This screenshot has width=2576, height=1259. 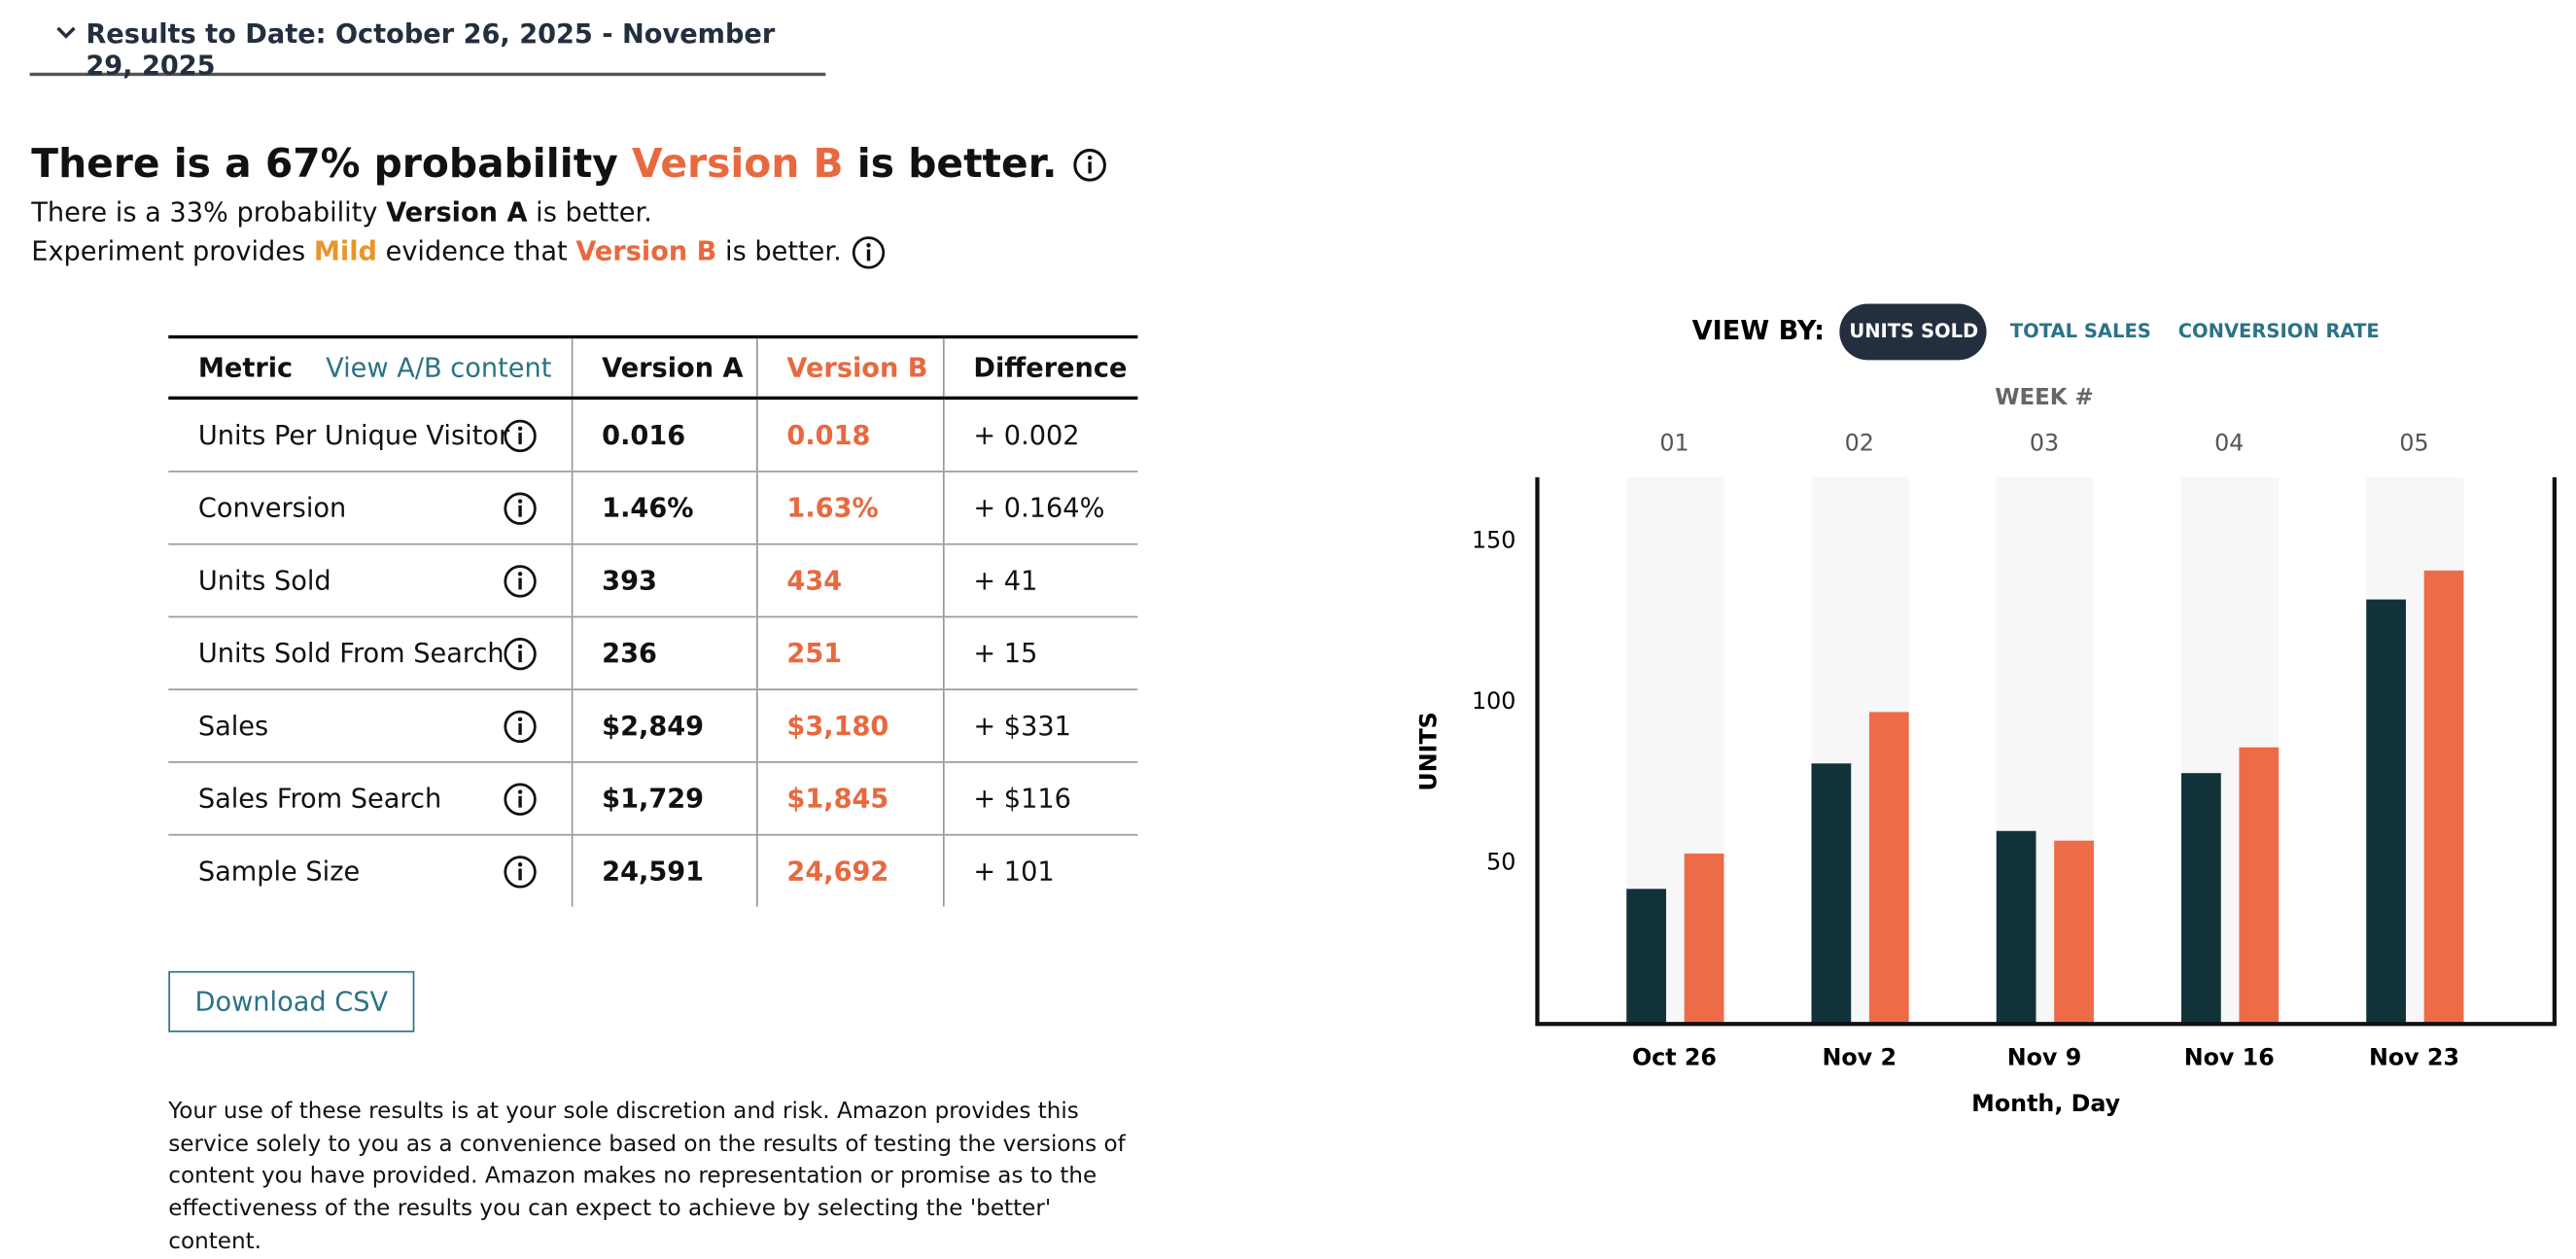 What do you see at coordinates (1026, 435) in the screenshot?
I see `cell-text: + 0.002` at bounding box center [1026, 435].